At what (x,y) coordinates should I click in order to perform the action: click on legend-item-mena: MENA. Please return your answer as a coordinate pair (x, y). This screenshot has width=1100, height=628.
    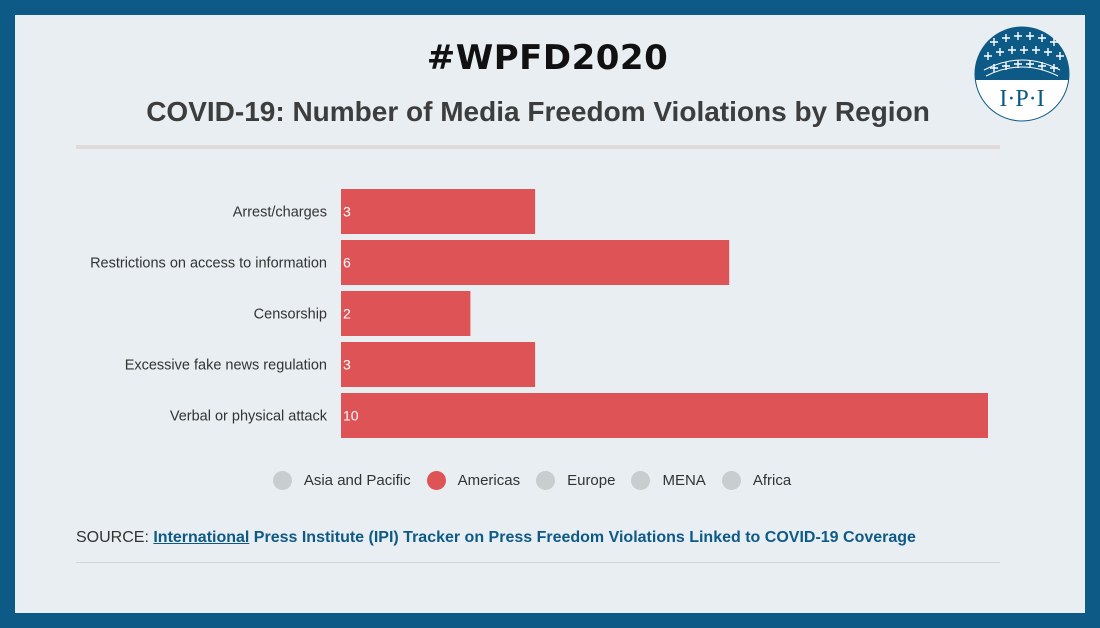
    Looking at the image, I should click on (668, 480).